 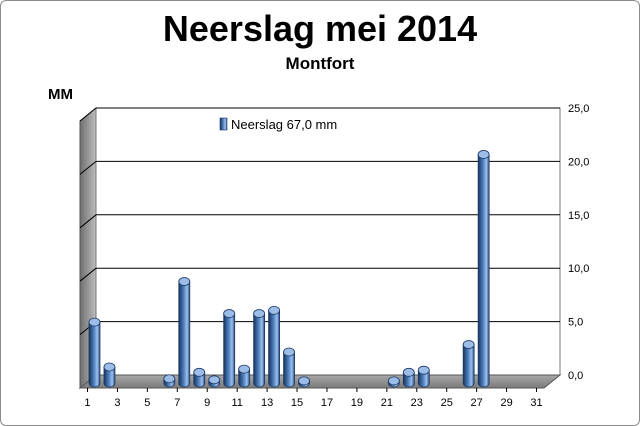 I want to click on legend: Neerslag 67,0 mm, so click(x=278, y=124).